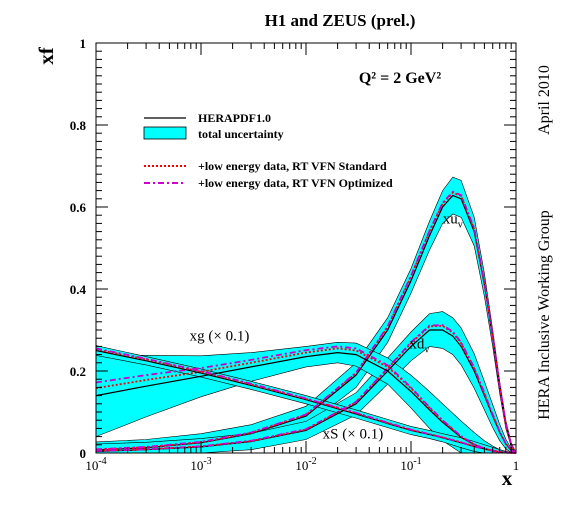 Image resolution: width=567 pixels, height=514 pixels. Describe the element at coordinates (241, 134) in the screenshot. I see `legend-label-band: total uncertainty` at that location.